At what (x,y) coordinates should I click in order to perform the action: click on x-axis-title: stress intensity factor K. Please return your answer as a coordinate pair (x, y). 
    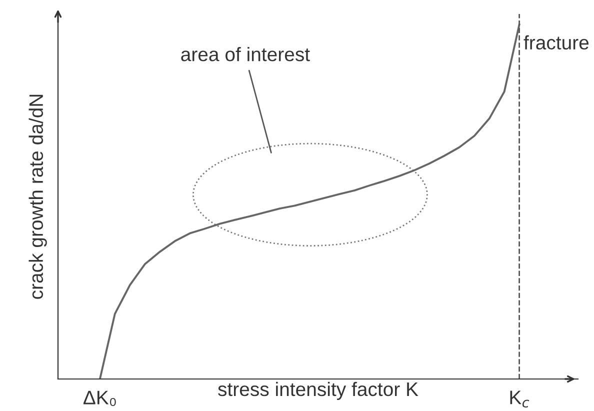
    Looking at the image, I should click on (318, 391).